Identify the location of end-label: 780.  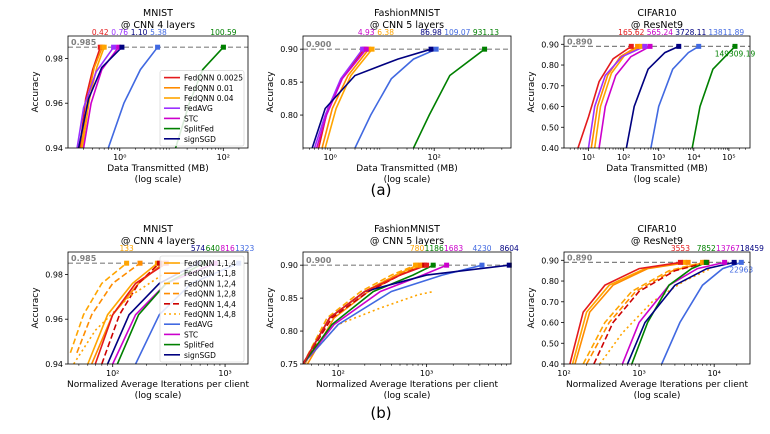
(417, 248).